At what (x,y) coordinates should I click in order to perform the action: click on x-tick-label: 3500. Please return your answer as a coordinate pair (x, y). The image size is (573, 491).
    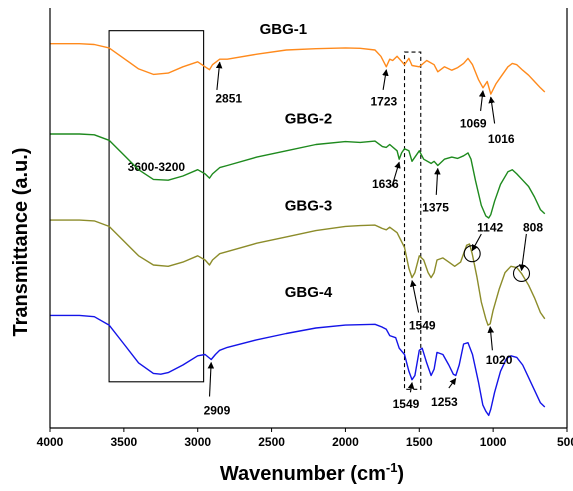
    Looking at the image, I should click on (124, 442).